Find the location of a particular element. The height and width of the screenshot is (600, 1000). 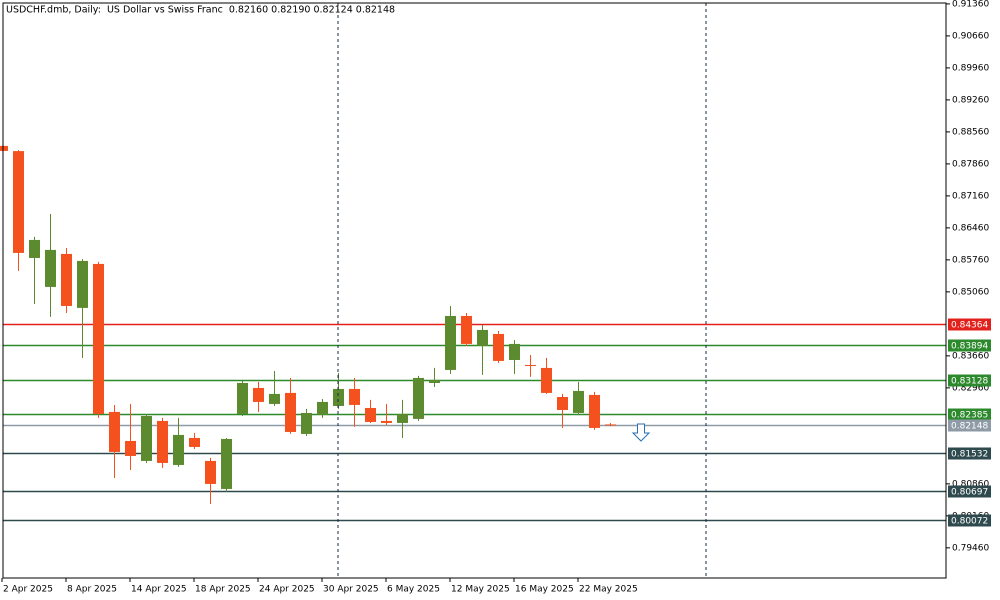

sell-arrow-icon is located at coordinates (641, 432).